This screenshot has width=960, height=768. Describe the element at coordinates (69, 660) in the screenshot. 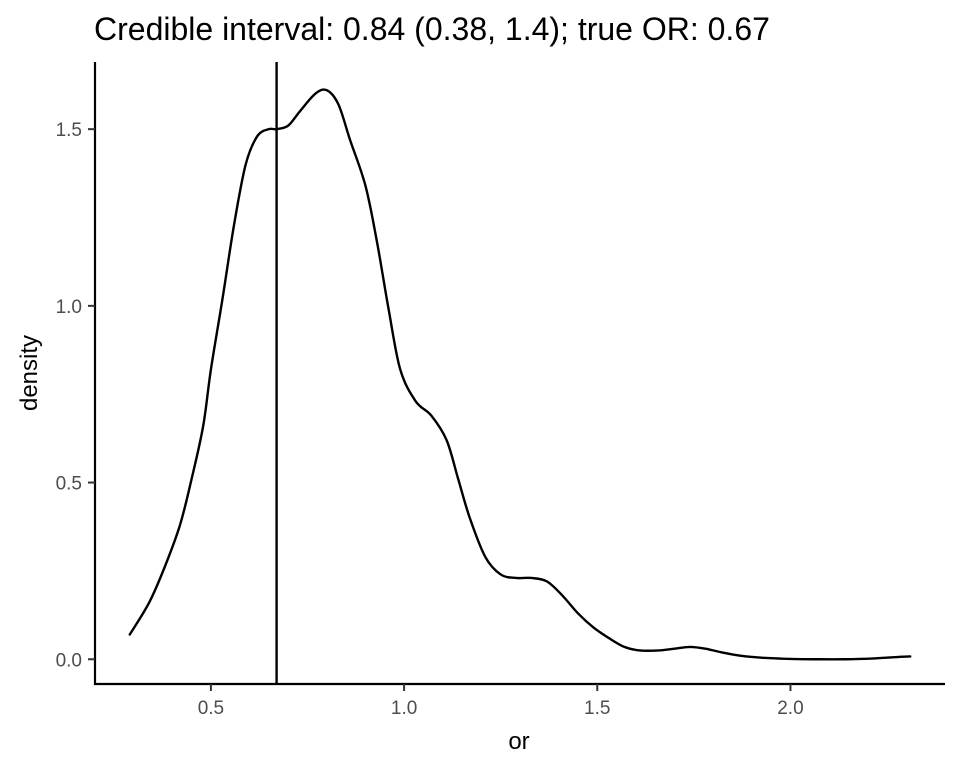

I see `y-tick-label: 0.0` at that location.